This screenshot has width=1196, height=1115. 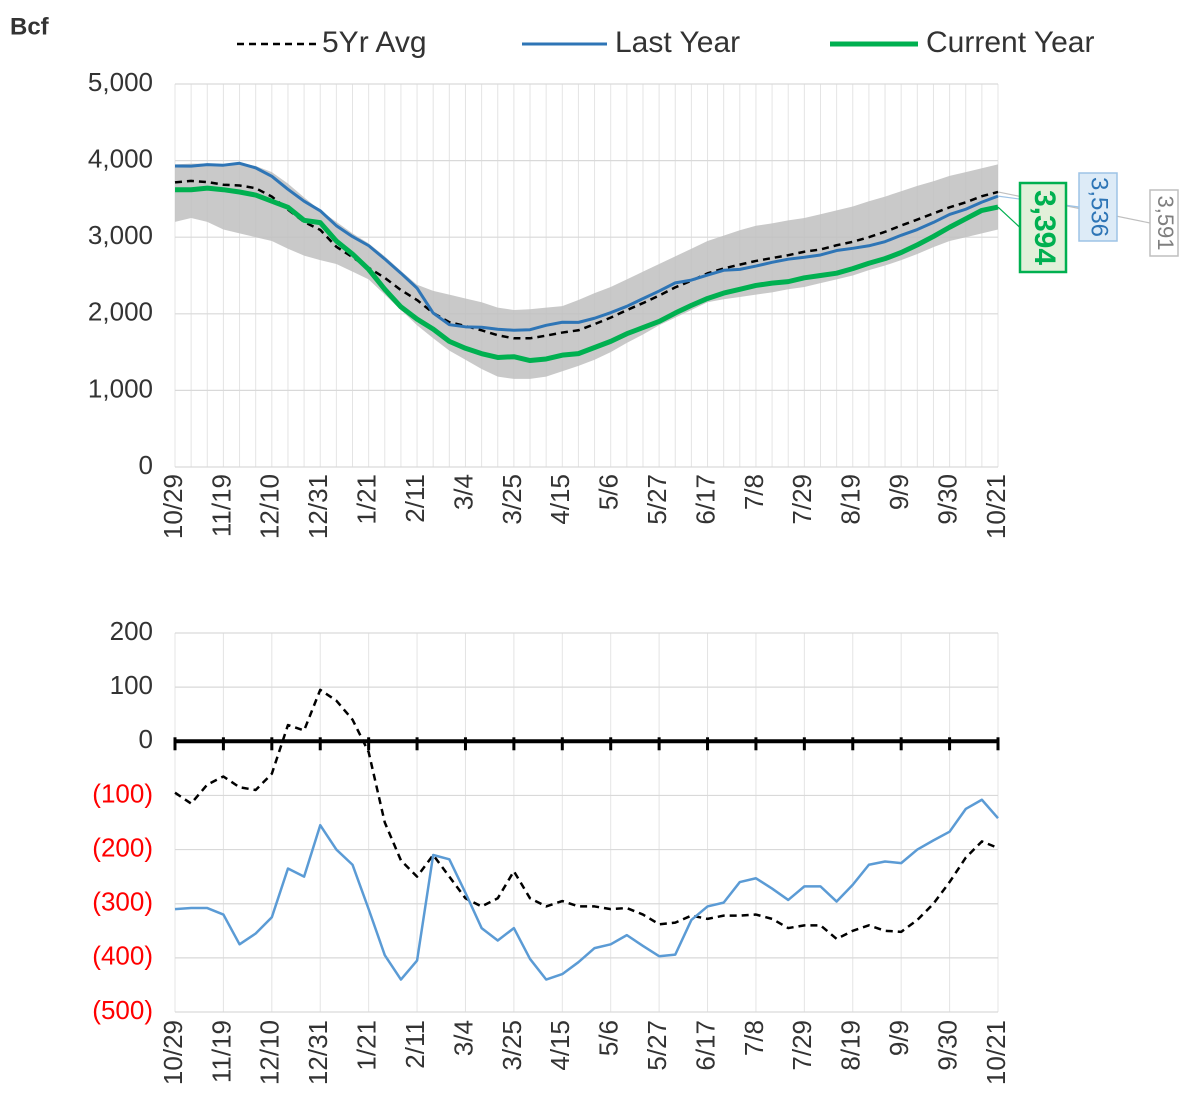 I want to click on y-tick-label: (200), so click(x=122, y=847).